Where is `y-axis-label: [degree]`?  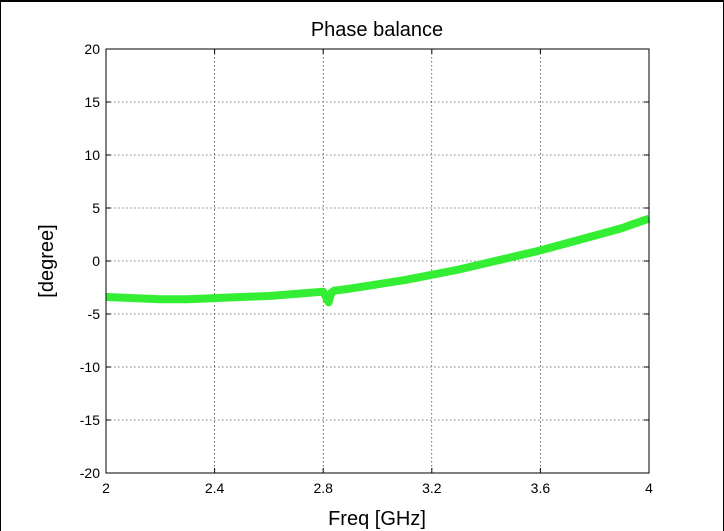
y-axis-label: [degree] is located at coordinates (47, 260).